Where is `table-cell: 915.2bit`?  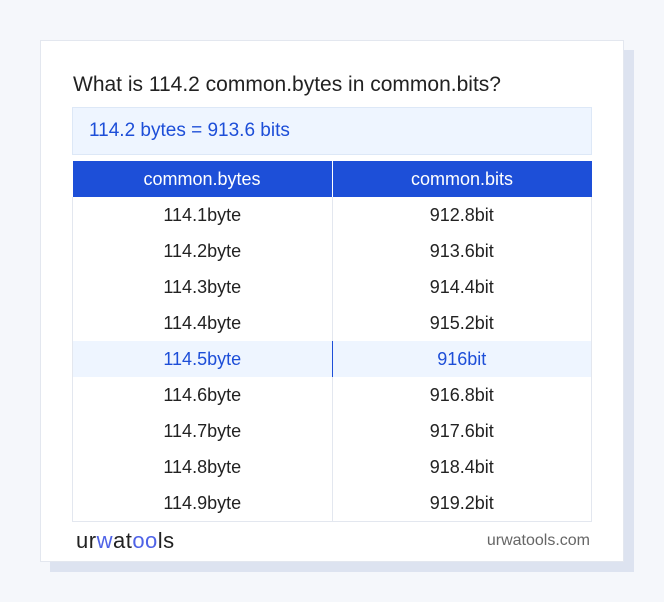
table-cell: 915.2bit is located at coordinates (461, 323).